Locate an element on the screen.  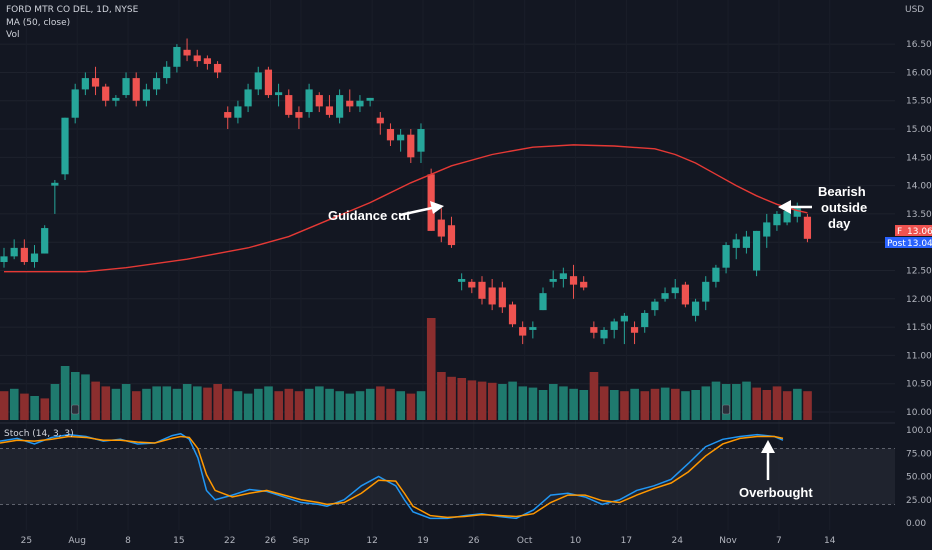
guidance-cut-annotation: Guidance cut is located at coordinates (386, 212).